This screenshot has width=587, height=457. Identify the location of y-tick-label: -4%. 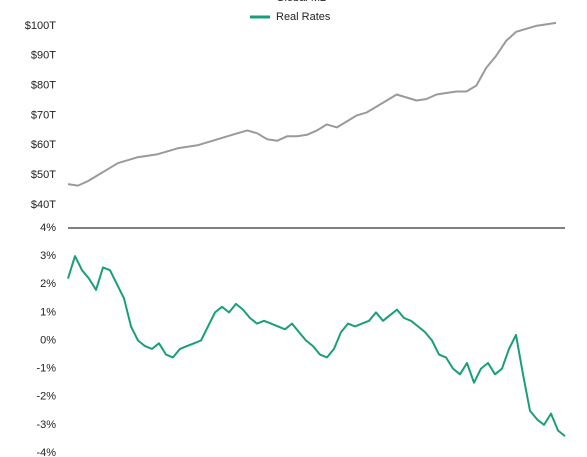
(46, 452).